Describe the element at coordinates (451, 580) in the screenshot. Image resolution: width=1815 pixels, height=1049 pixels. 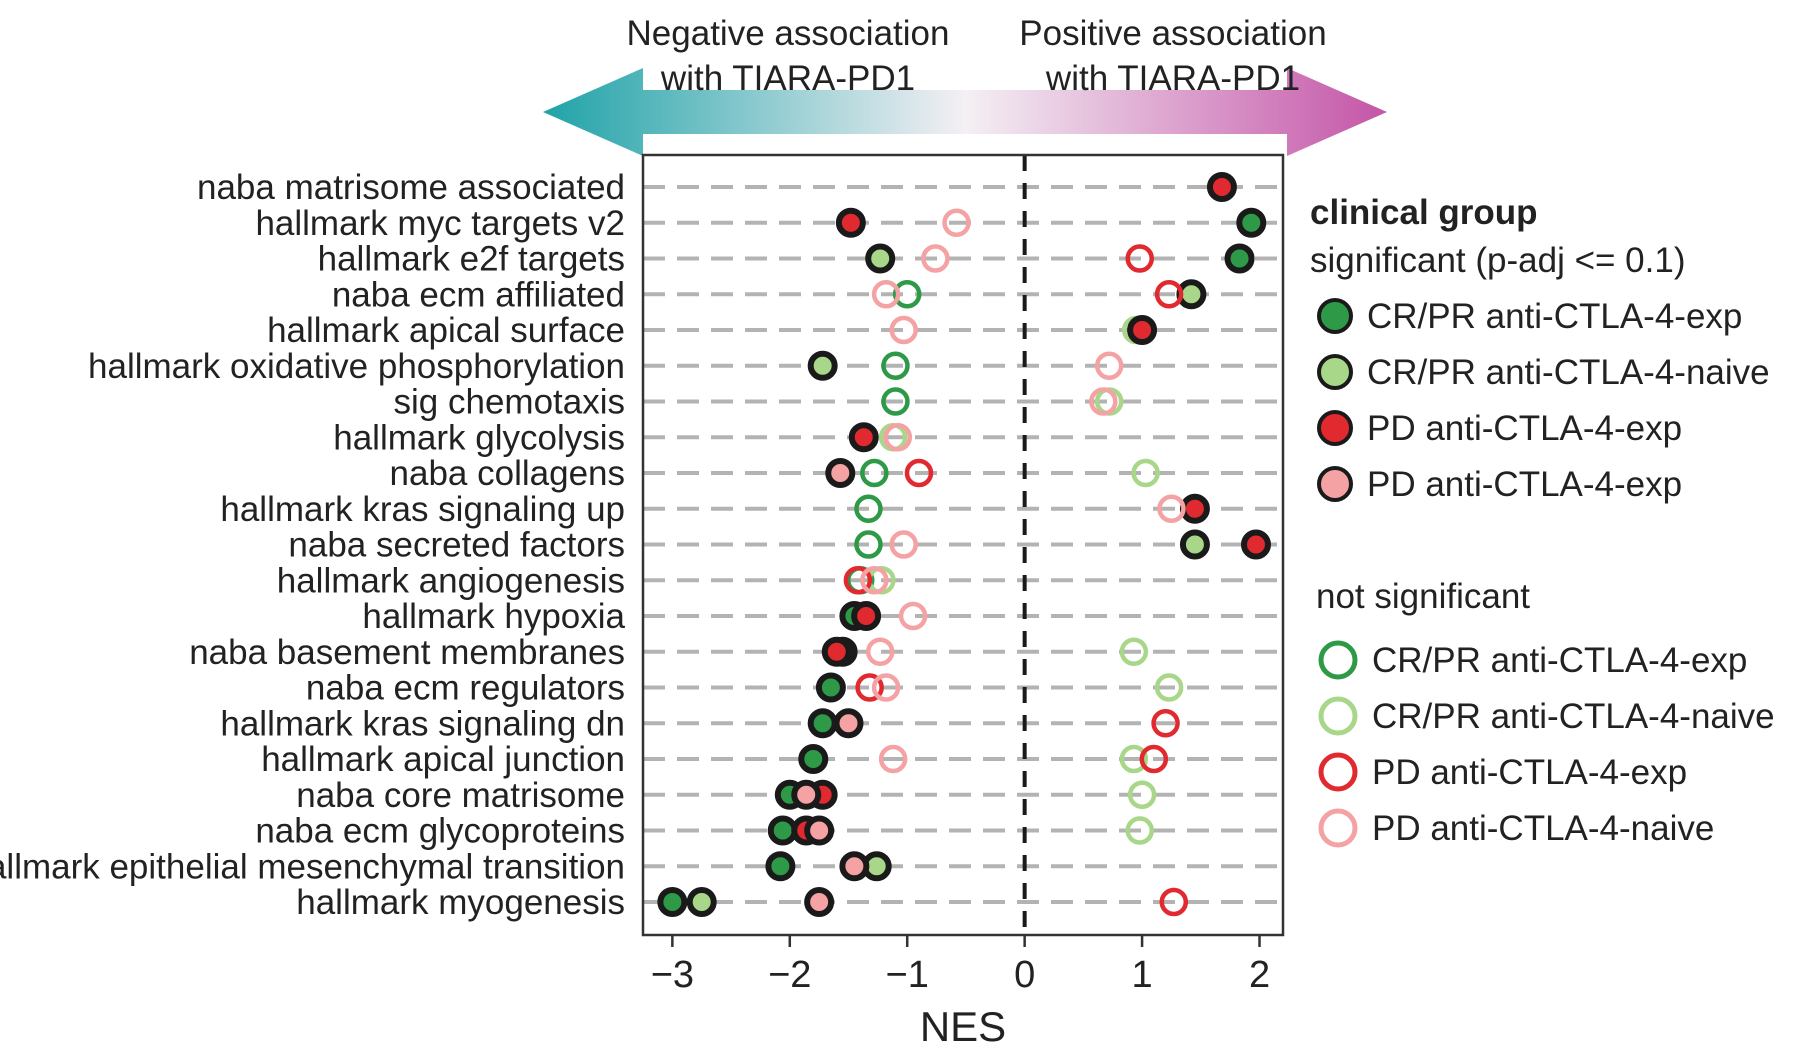
I see `category-label: hallmark angiogenesis` at that location.